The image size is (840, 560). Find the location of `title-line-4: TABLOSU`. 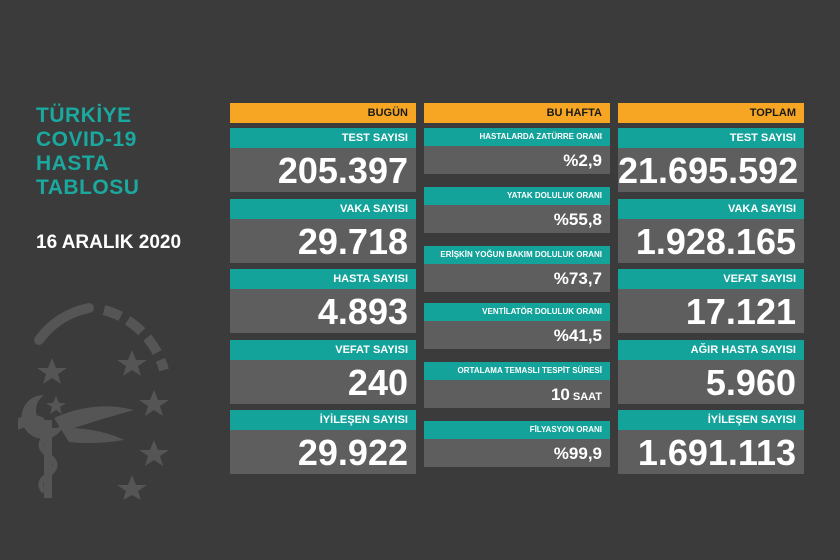

title-line-4: TABLOSU is located at coordinates (88, 187).